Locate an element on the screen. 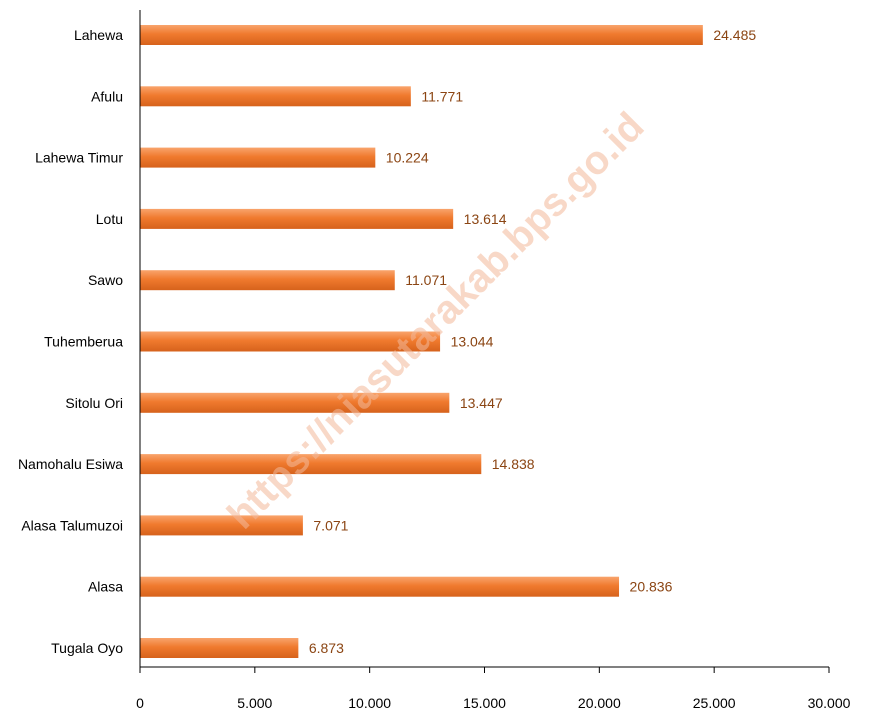  category-label: Lahewa Timur is located at coordinates (79, 158).